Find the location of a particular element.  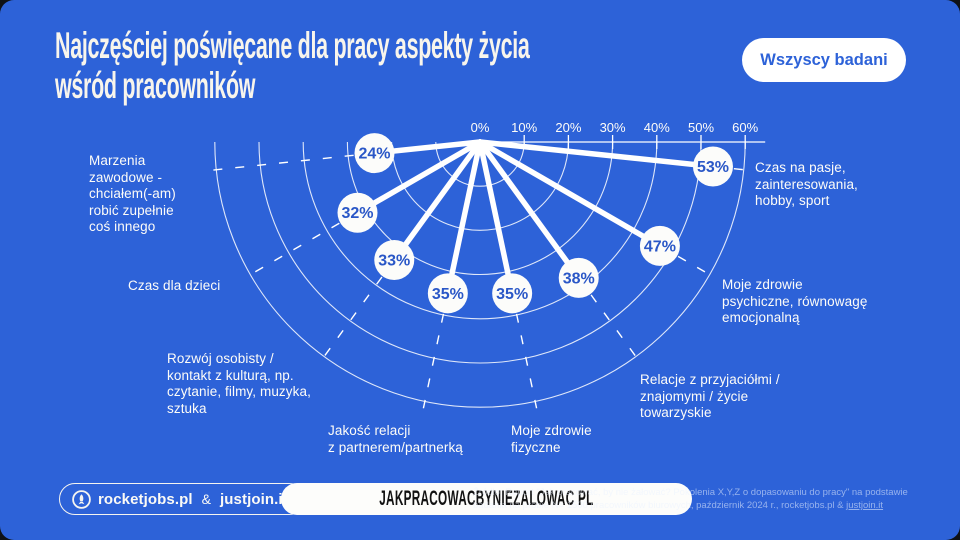

label-jakosc-relacji: Jakość relacji z partnerem/partnerką is located at coordinates (395, 439).